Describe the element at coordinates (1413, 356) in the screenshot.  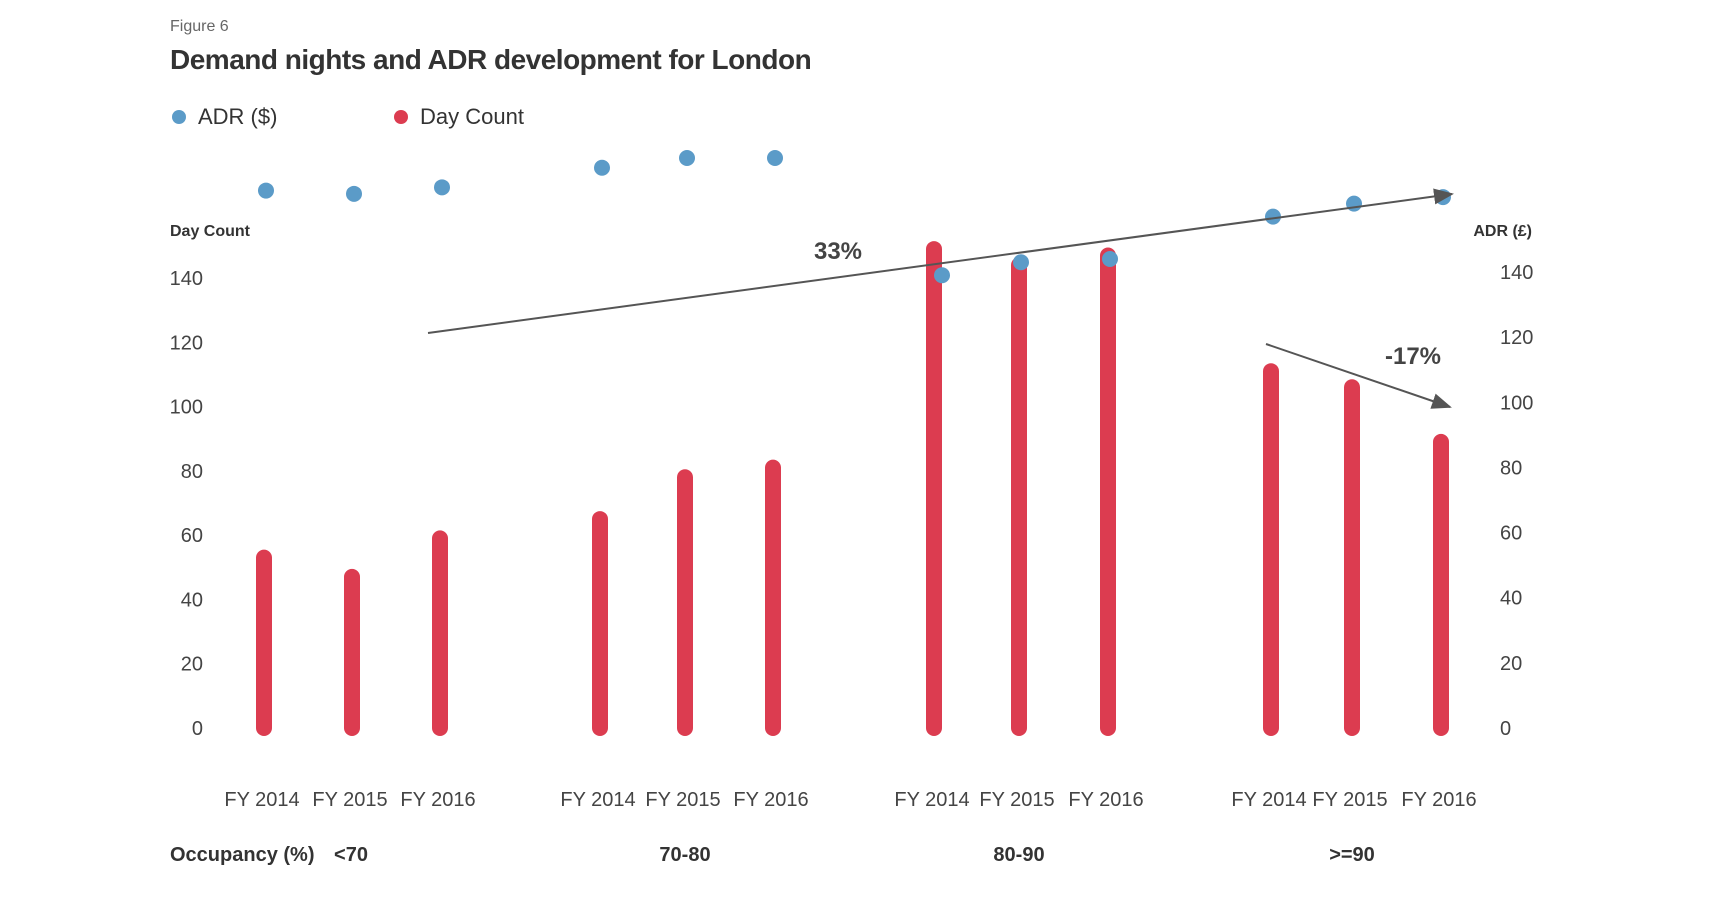
I see `annotation-minus-17-percent: -17%` at that location.